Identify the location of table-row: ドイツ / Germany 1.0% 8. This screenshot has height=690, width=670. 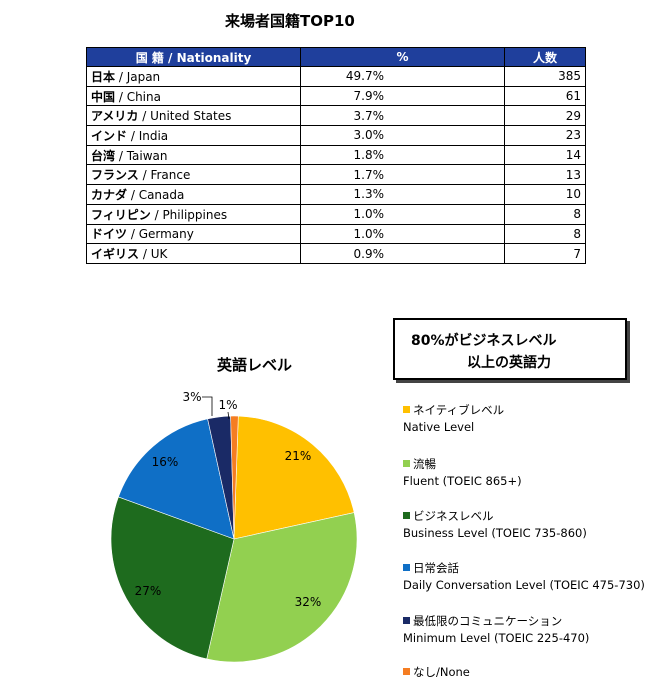
(336, 234).